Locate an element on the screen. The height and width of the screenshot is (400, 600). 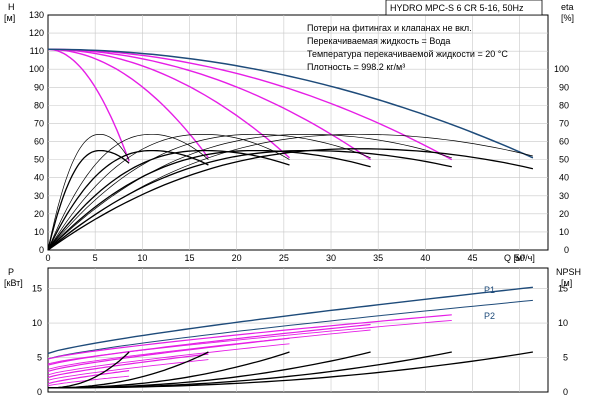
x-tick-label: 45 is located at coordinates (473, 258).